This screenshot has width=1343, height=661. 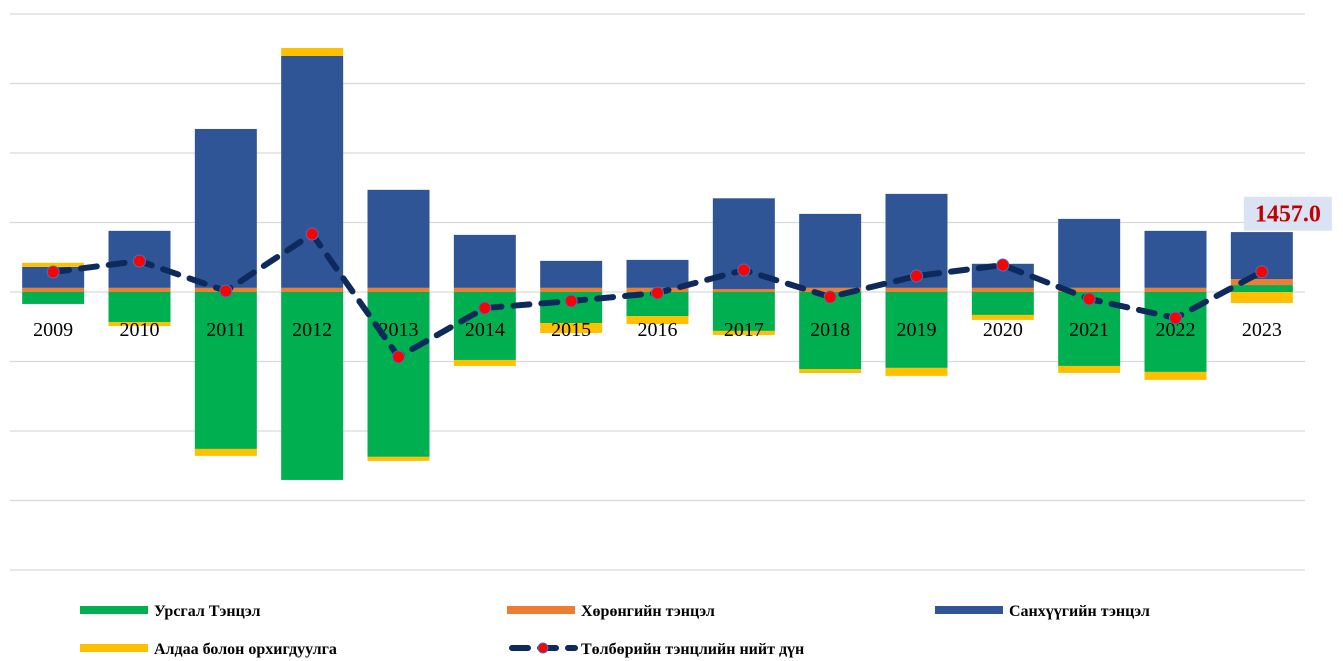 What do you see at coordinates (53, 330) in the screenshot?
I see `x-tick-label: 2009` at bounding box center [53, 330].